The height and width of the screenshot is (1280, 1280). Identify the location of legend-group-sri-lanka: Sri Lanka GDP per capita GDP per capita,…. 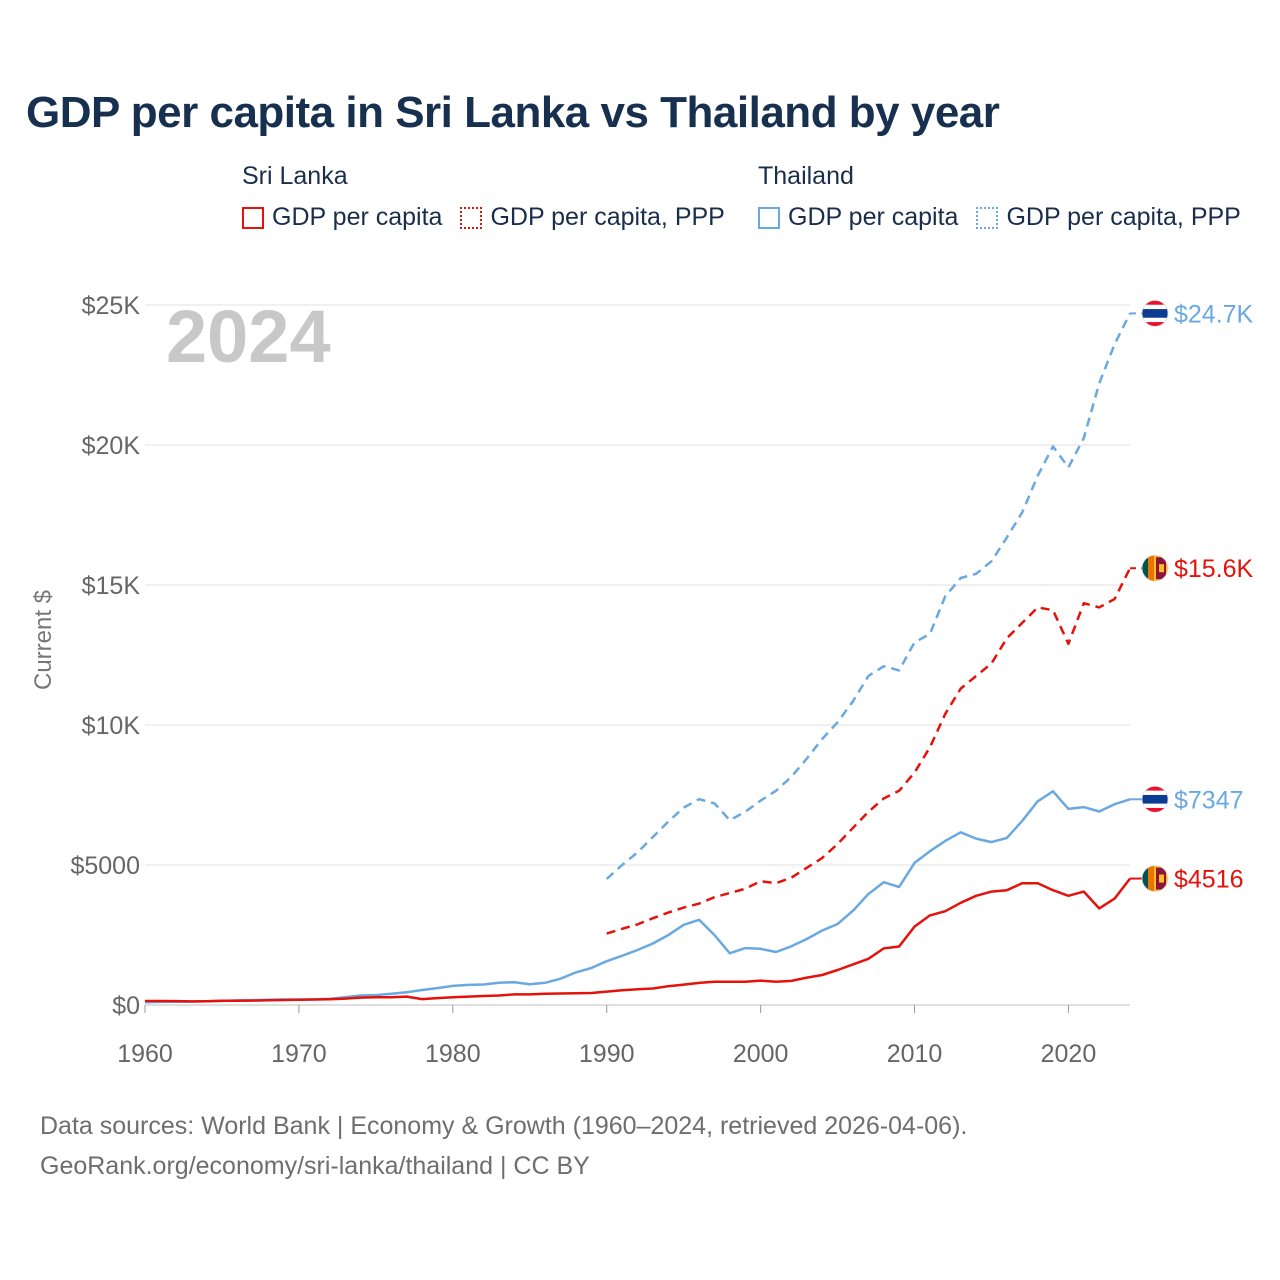
(492, 197).